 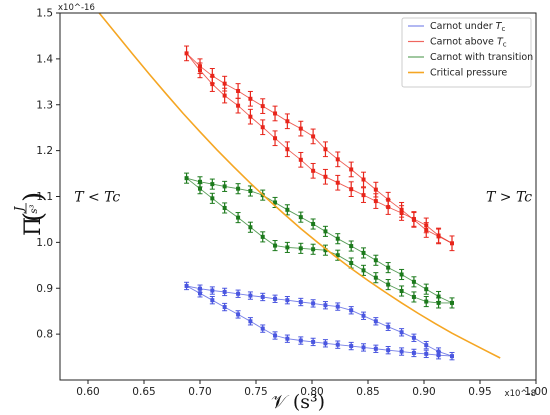 What do you see at coordinates (500, 42) in the screenshot?
I see `legend-label-symbol: T` at bounding box center [500, 42].